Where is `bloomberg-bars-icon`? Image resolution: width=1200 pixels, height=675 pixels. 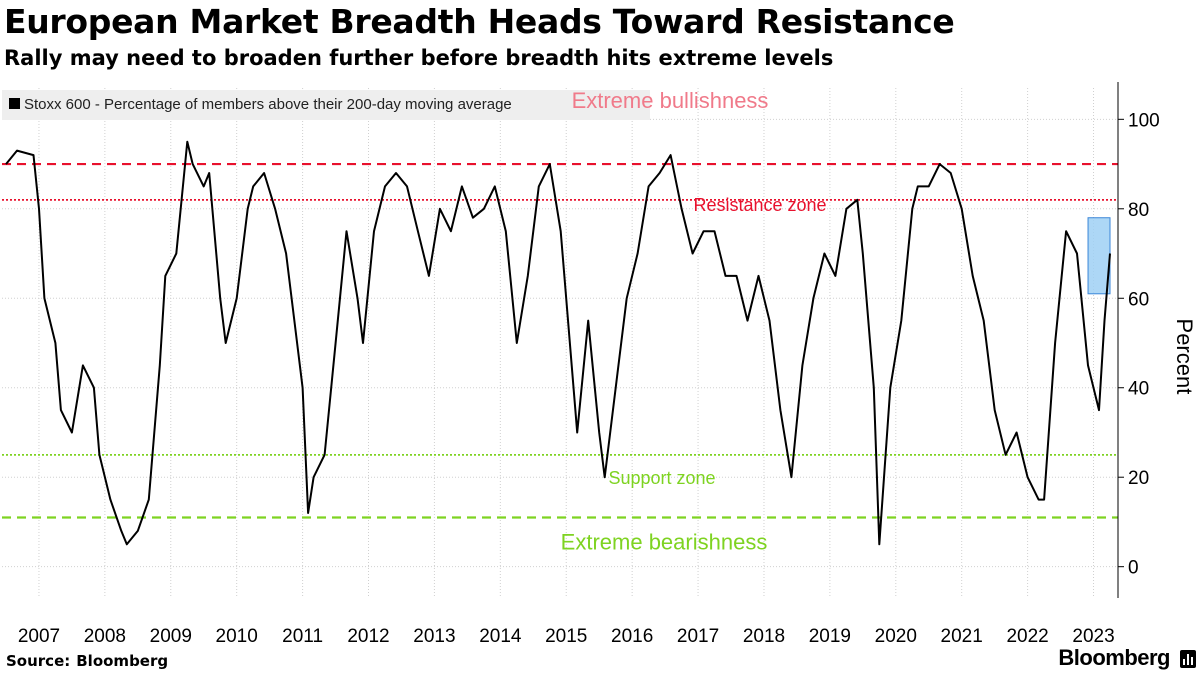
bloomberg-bars-icon is located at coordinates (1188, 659).